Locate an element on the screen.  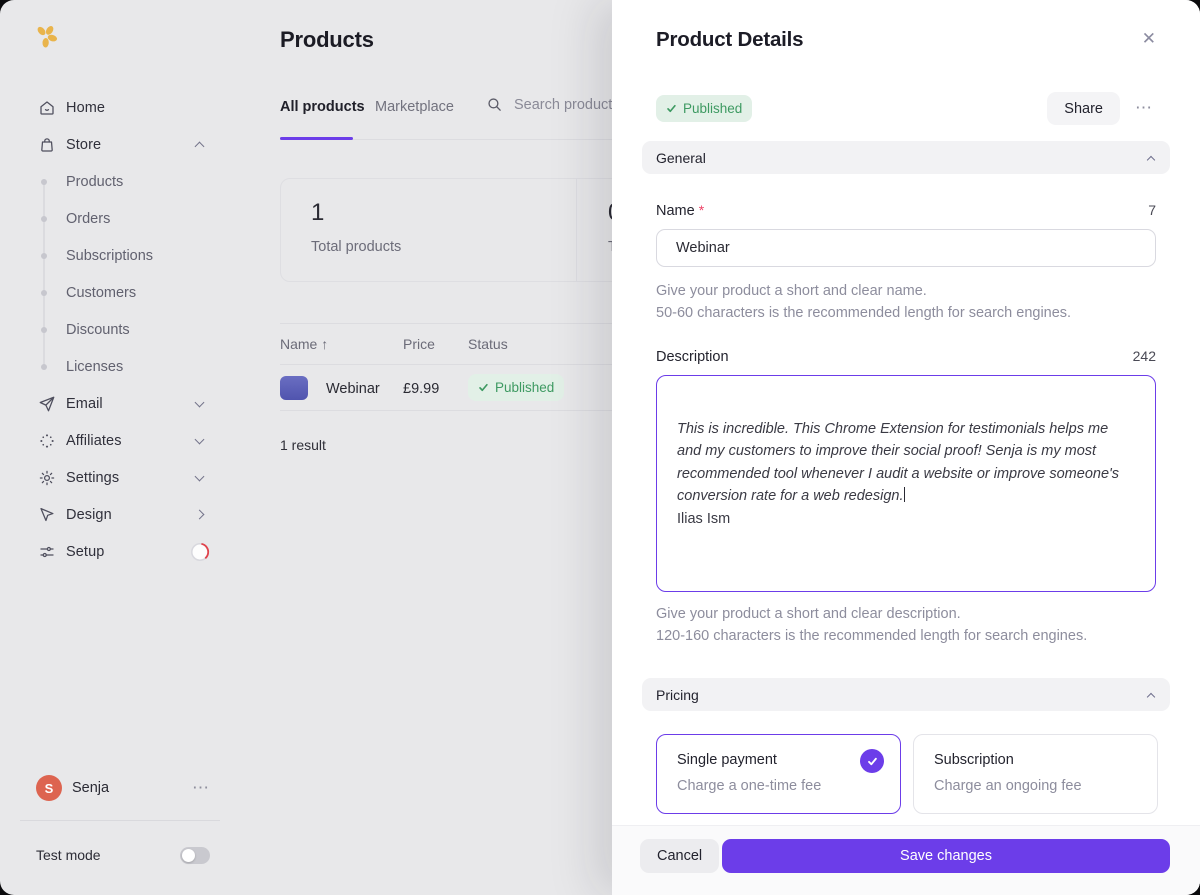
pricing-option-single-payment: Single payment Charge a one-time fee is located at coordinates (778, 774).